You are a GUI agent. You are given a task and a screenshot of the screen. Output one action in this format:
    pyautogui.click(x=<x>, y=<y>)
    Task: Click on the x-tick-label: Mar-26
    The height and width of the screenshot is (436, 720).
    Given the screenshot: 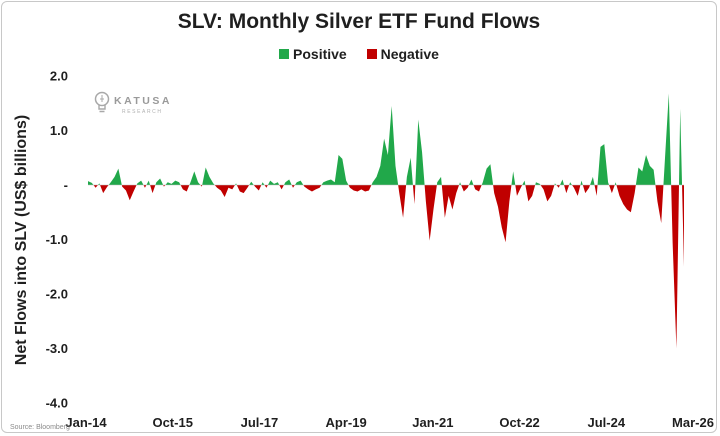 What is the action you would take?
    pyautogui.click(x=693, y=422)
    